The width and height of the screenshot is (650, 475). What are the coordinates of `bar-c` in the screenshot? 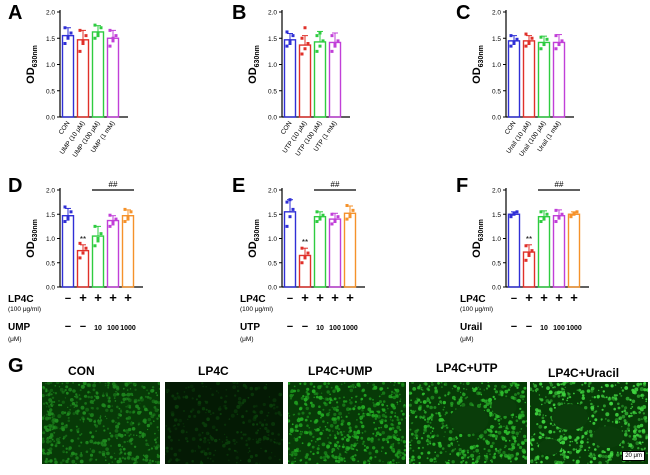 It's located at (514, 79).